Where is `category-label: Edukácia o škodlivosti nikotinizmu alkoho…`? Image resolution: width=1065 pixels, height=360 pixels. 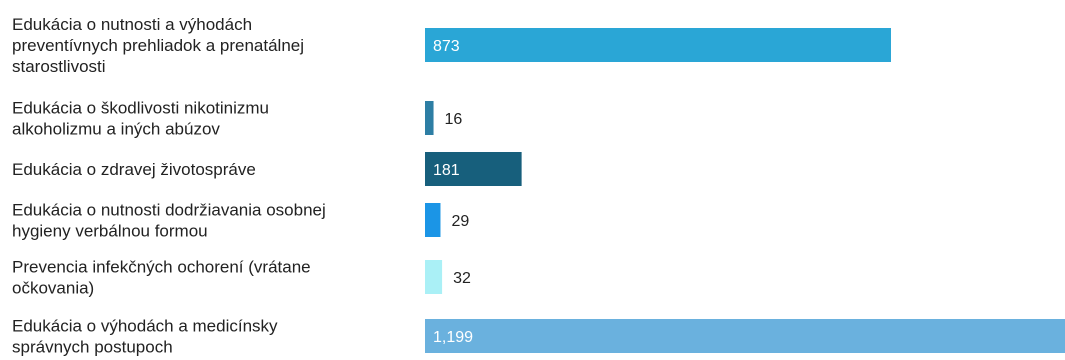
category-label: Edukácia o škodlivosti nikotinizmu alkoho… is located at coordinates (140, 119).